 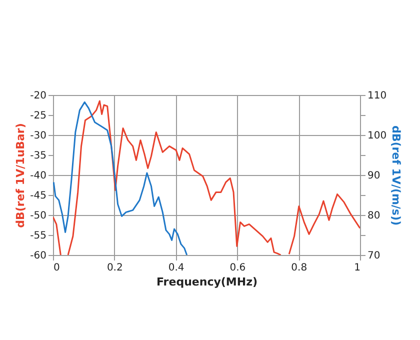 I want to click on line-series, so click(x=120, y=178).